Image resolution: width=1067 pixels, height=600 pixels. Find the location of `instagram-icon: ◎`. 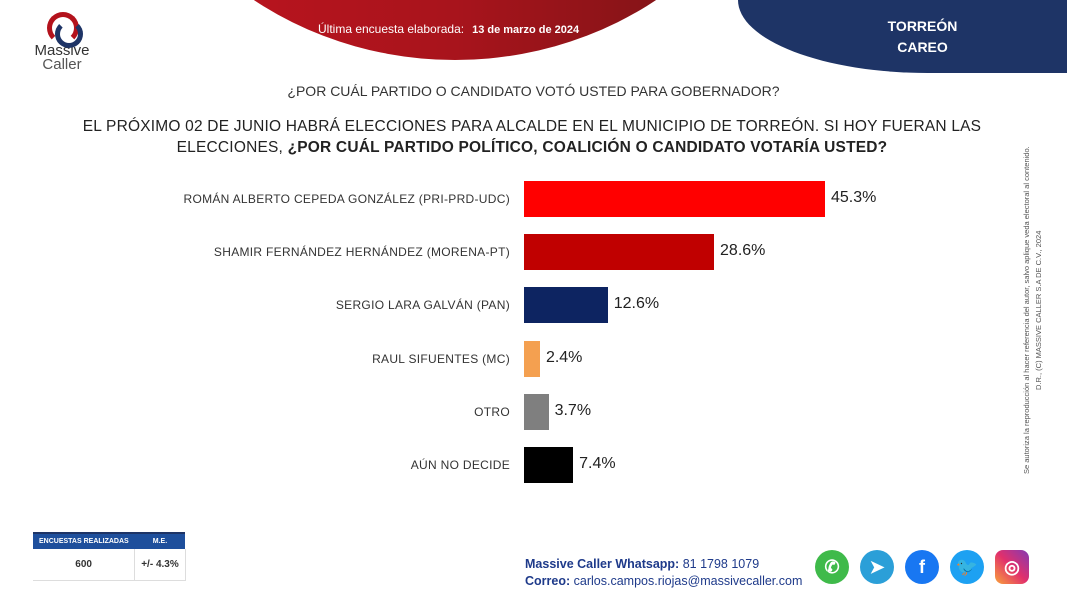

instagram-icon: ◎ is located at coordinates (1012, 567).